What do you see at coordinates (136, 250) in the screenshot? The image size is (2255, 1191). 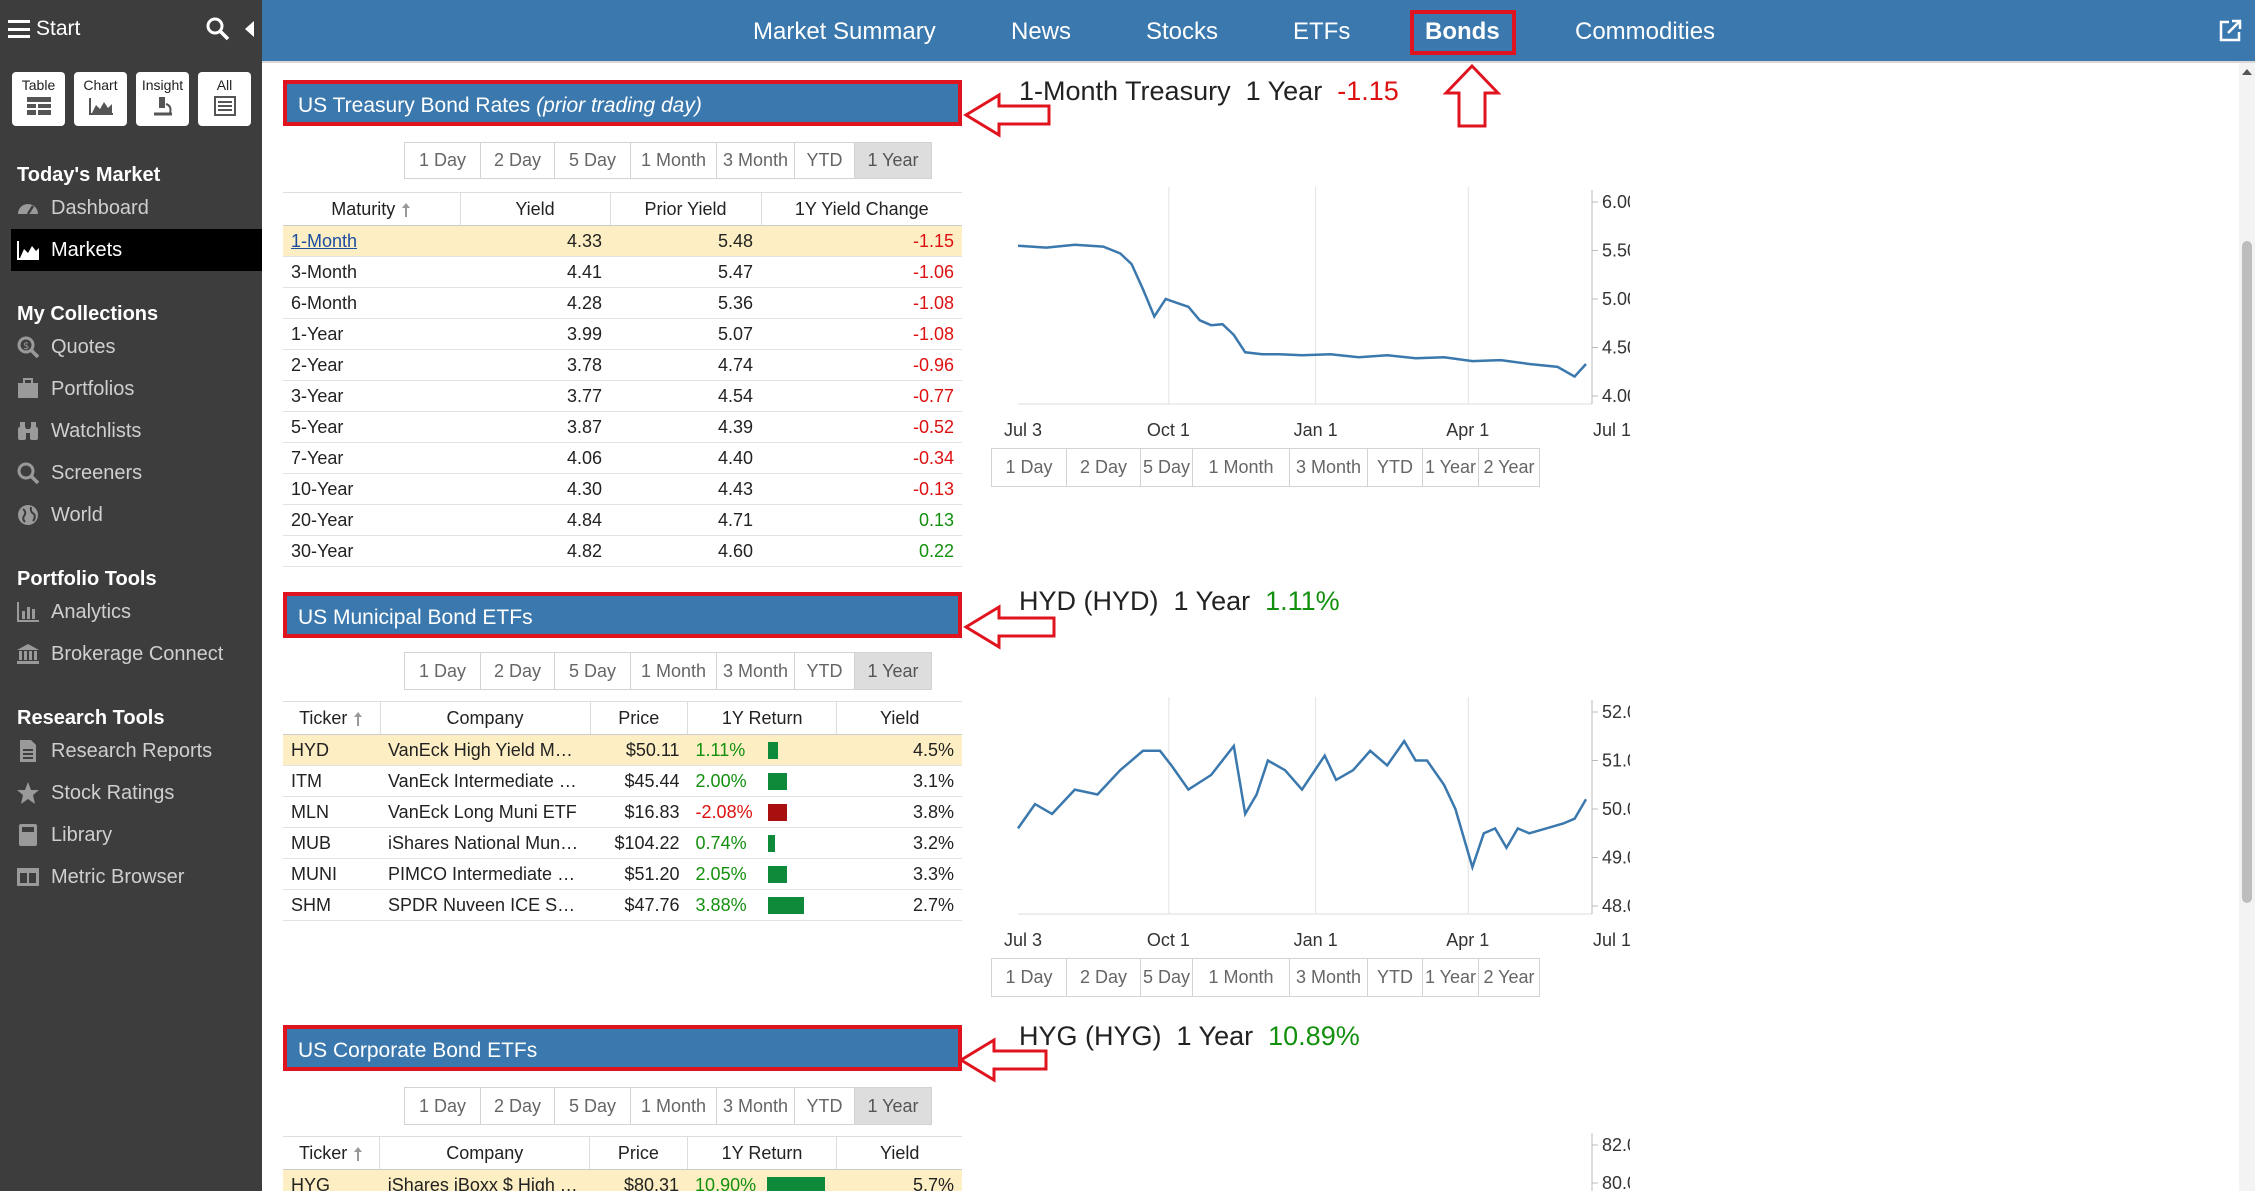 I see `sidebar-item-markets: Markets` at bounding box center [136, 250].